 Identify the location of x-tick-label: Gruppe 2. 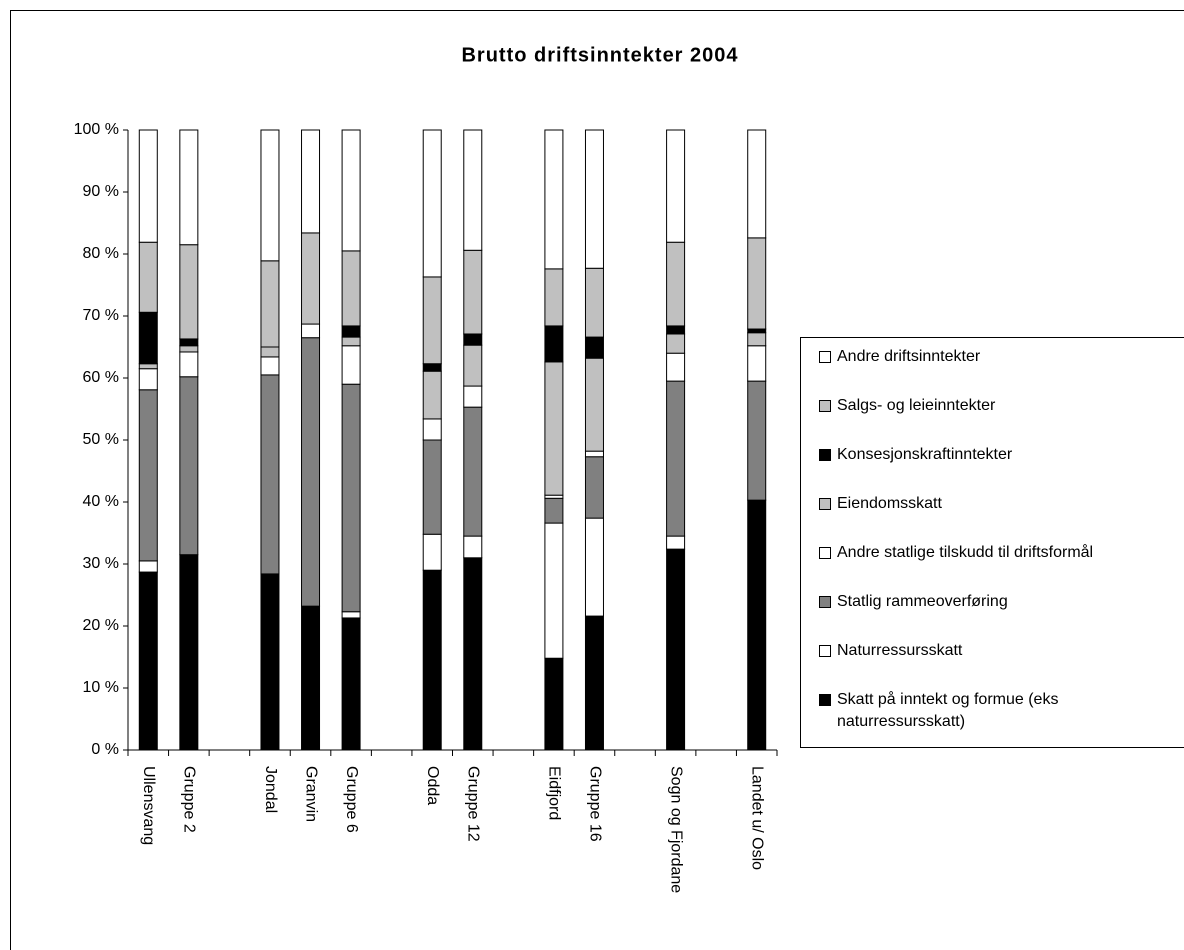
(189, 799).